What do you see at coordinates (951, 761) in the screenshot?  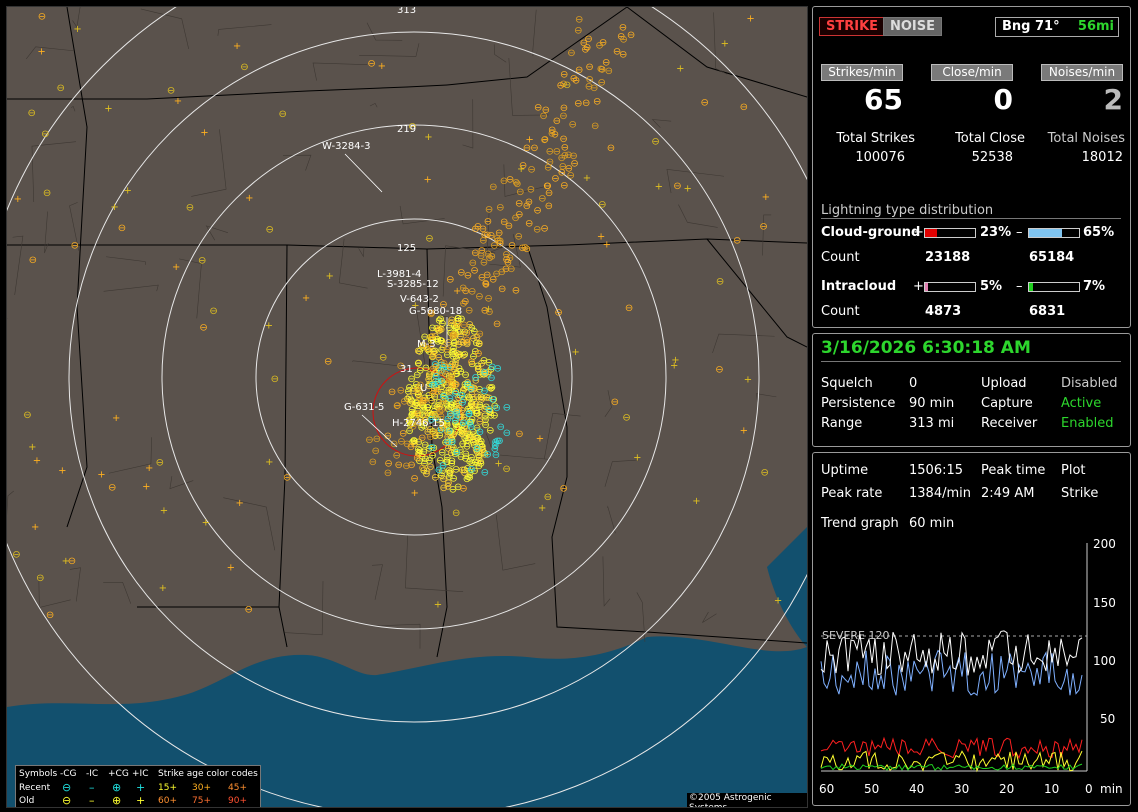 I see `trend-line` at bounding box center [951, 761].